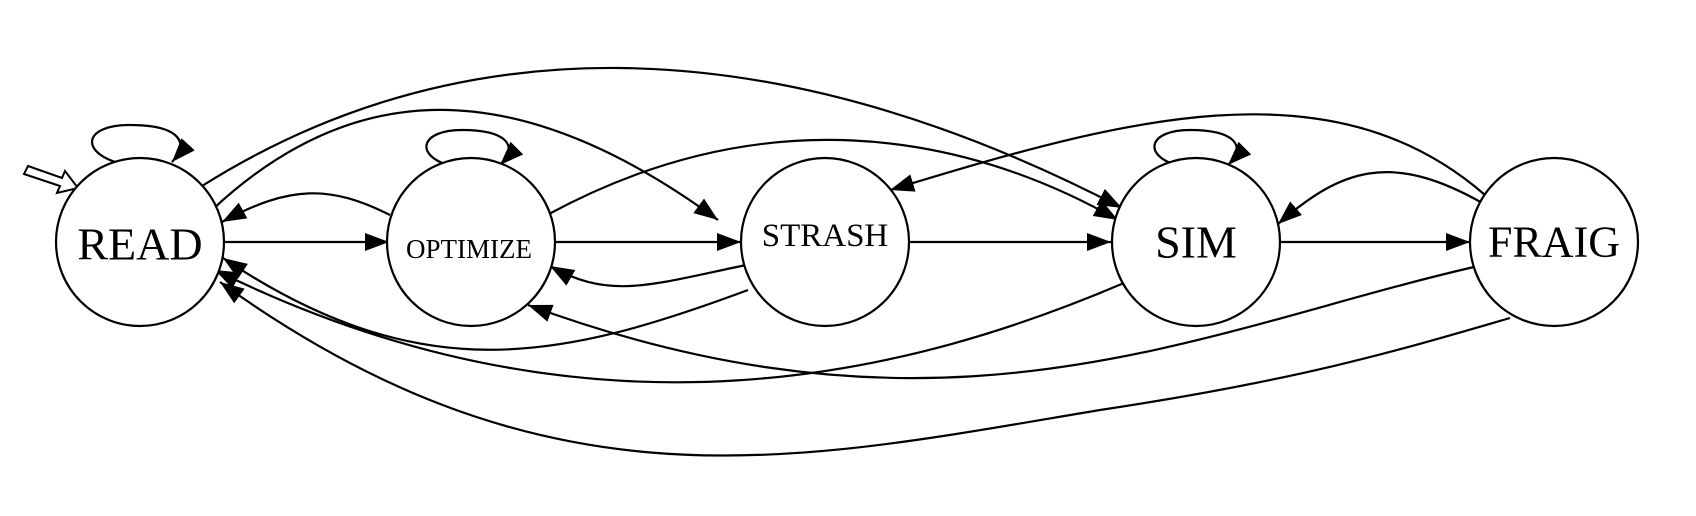 The width and height of the screenshot is (1696, 516). What do you see at coordinates (474, 147) in the screenshot?
I see `edge-optimize-optimize` at bounding box center [474, 147].